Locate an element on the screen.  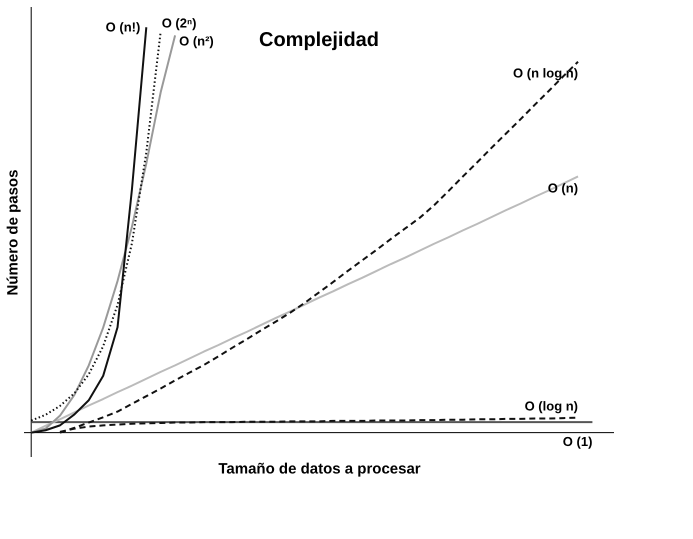
series-label: O (n) is located at coordinates (563, 188).